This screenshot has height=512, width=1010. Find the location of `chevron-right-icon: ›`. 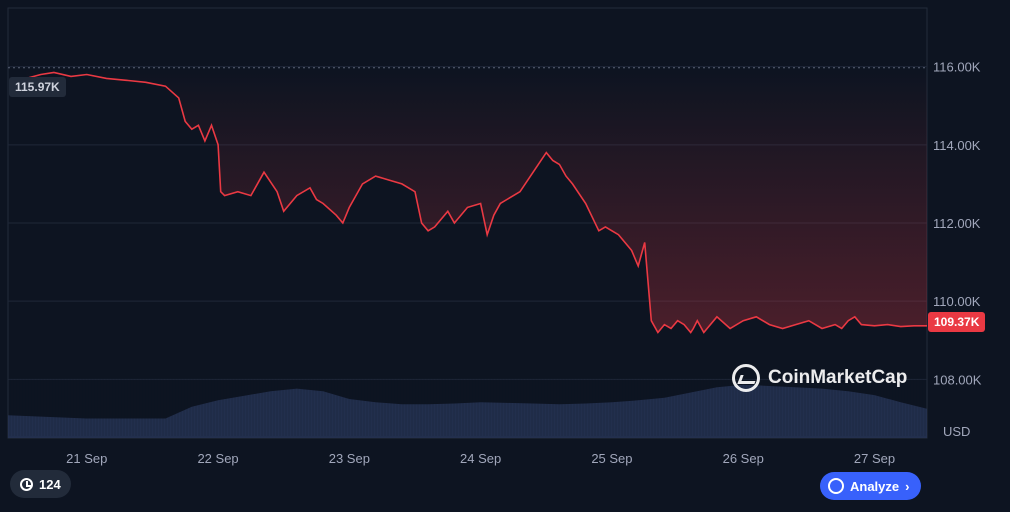

chevron-right-icon: › is located at coordinates (907, 486).